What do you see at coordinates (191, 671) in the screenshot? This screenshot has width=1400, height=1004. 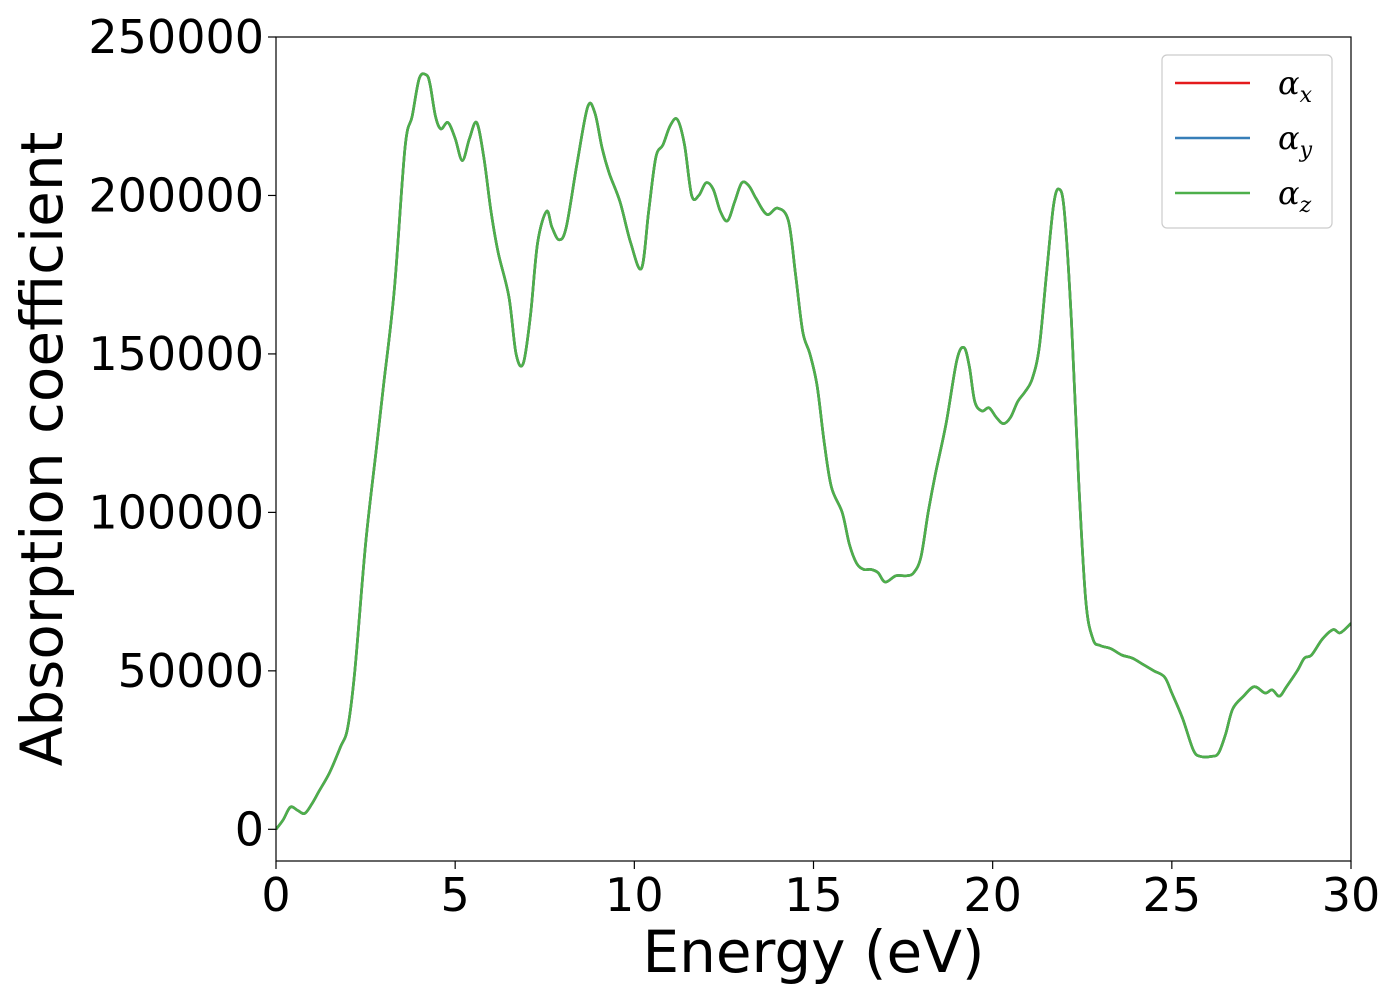 I see `y-tick-label: 50000` at bounding box center [191, 671].